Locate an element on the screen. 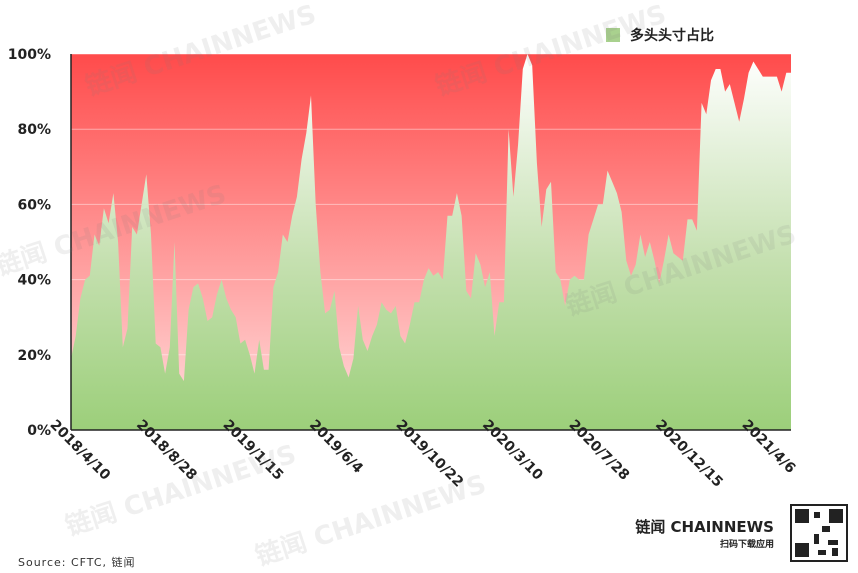 This screenshot has width=858, height=573. y-tick-label: 80% is located at coordinates (34, 130).